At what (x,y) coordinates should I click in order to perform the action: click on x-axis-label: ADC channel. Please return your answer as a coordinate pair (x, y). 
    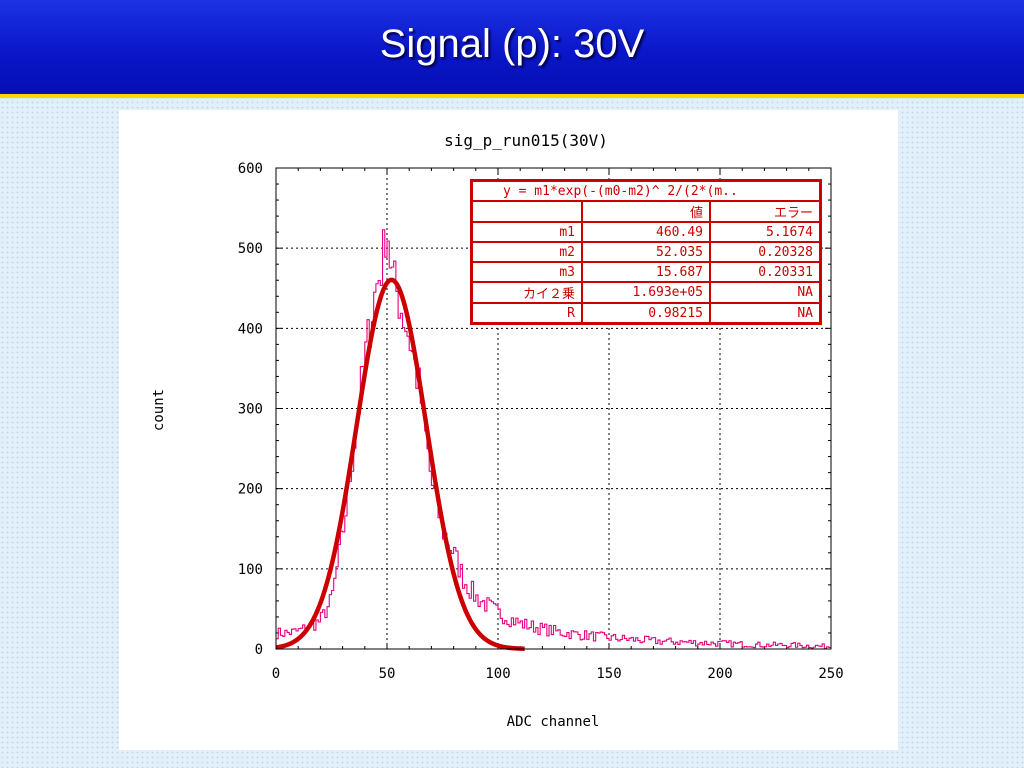
    Looking at the image, I should click on (553, 722).